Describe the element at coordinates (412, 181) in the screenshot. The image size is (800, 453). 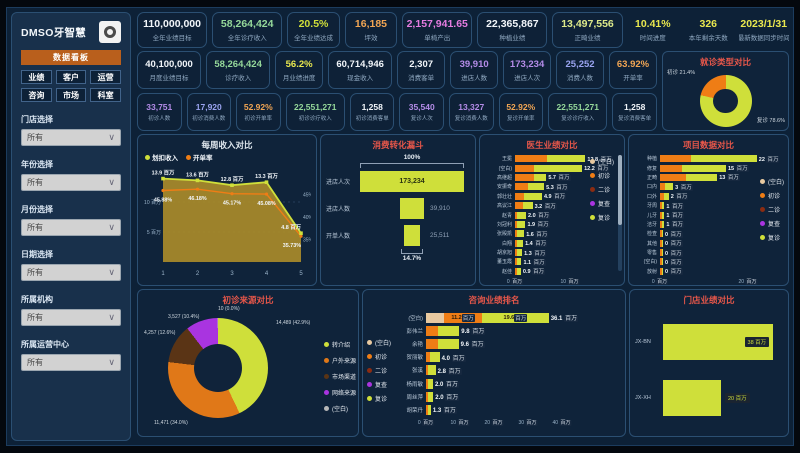
I see `funnel-bar: 173,234` at that location.